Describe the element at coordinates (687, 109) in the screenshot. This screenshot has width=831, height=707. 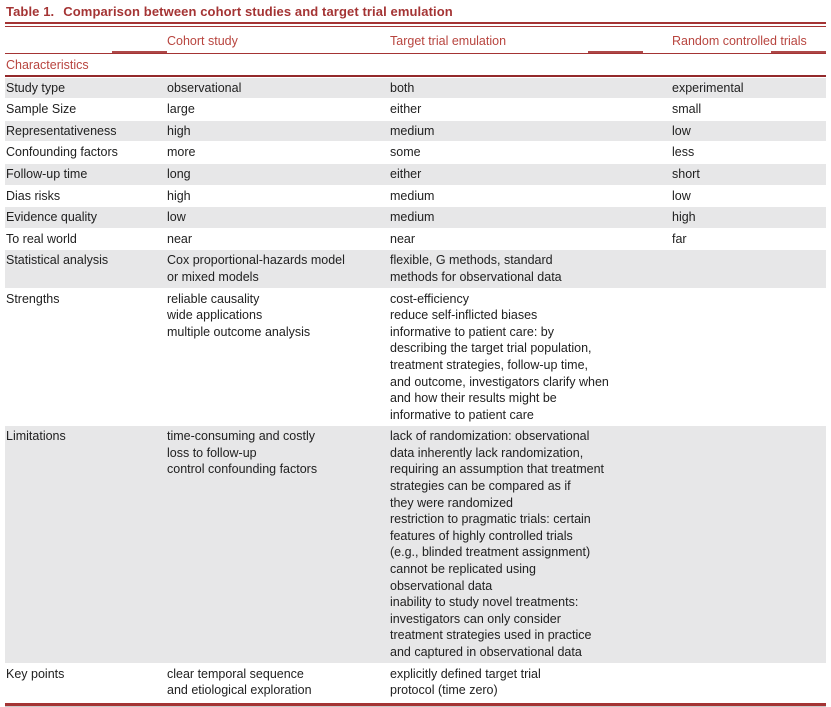
I see `random-controlled-trials-cell: small` at that location.